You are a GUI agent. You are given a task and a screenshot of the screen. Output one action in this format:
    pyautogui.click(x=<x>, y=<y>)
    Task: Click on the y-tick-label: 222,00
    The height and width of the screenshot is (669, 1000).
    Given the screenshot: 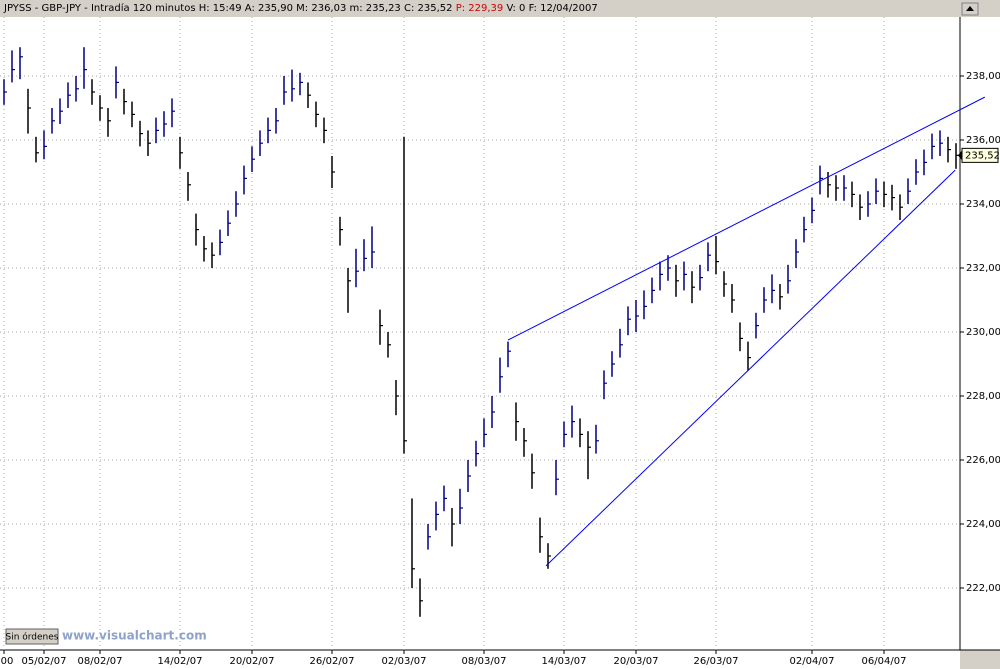 What is the action you would take?
    pyautogui.click(x=983, y=588)
    